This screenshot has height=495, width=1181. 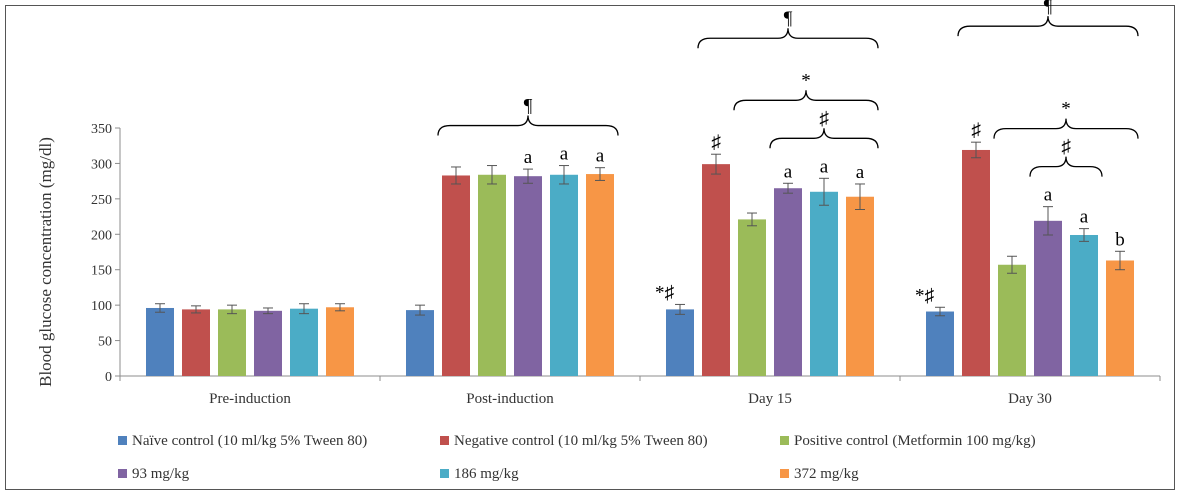 What do you see at coordinates (101, 129) in the screenshot?
I see `y-tick-label: 350` at bounding box center [101, 129].